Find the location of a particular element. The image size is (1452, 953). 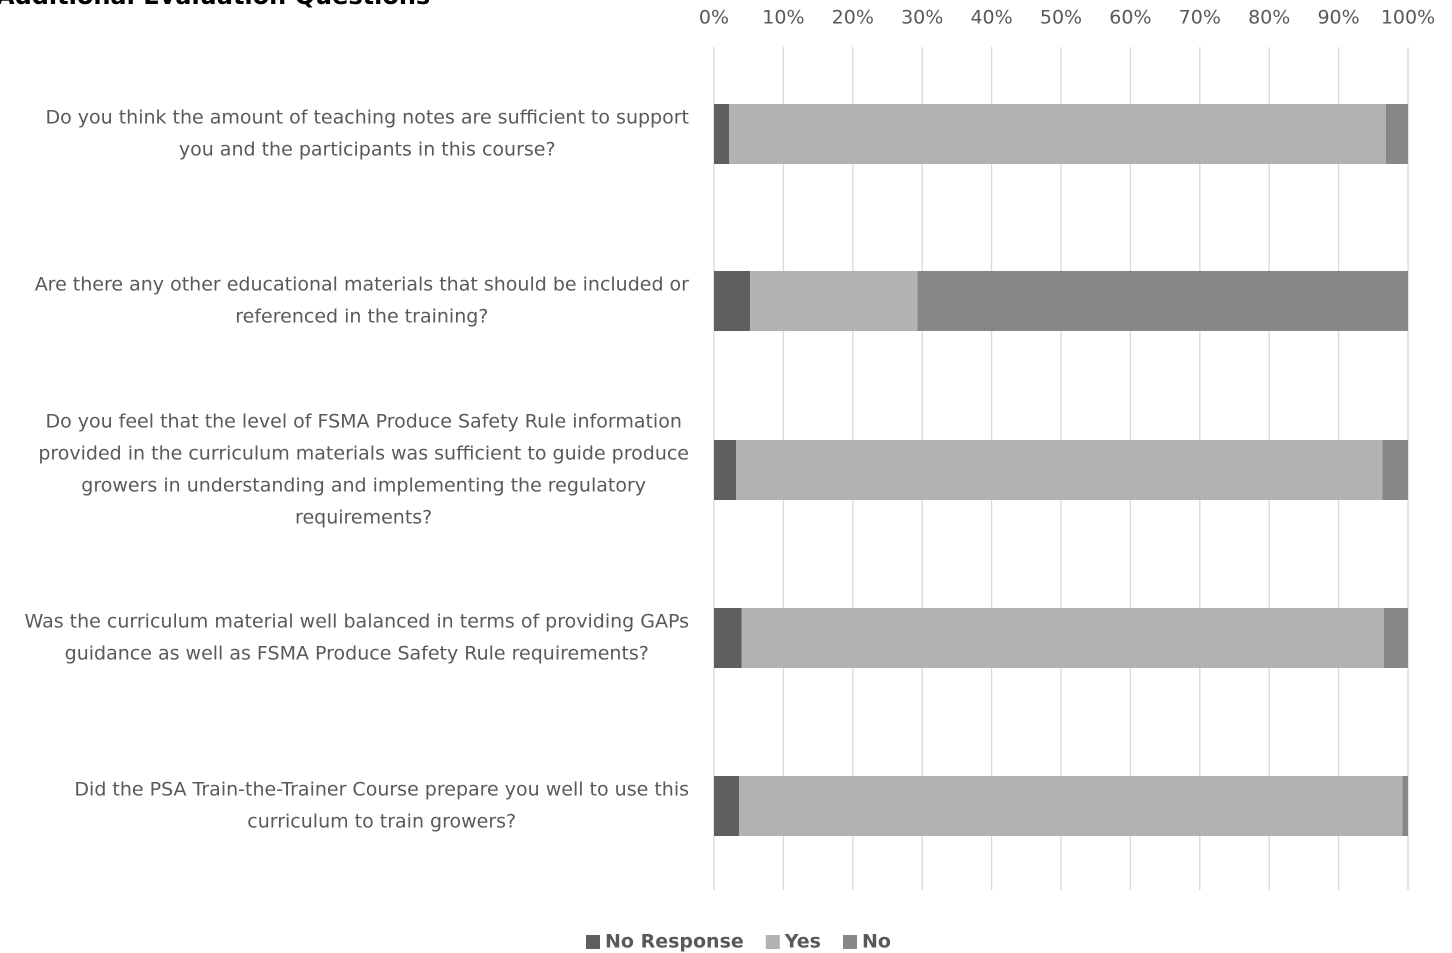

category-label: referenced in the training? is located at coordinates (361, 317).